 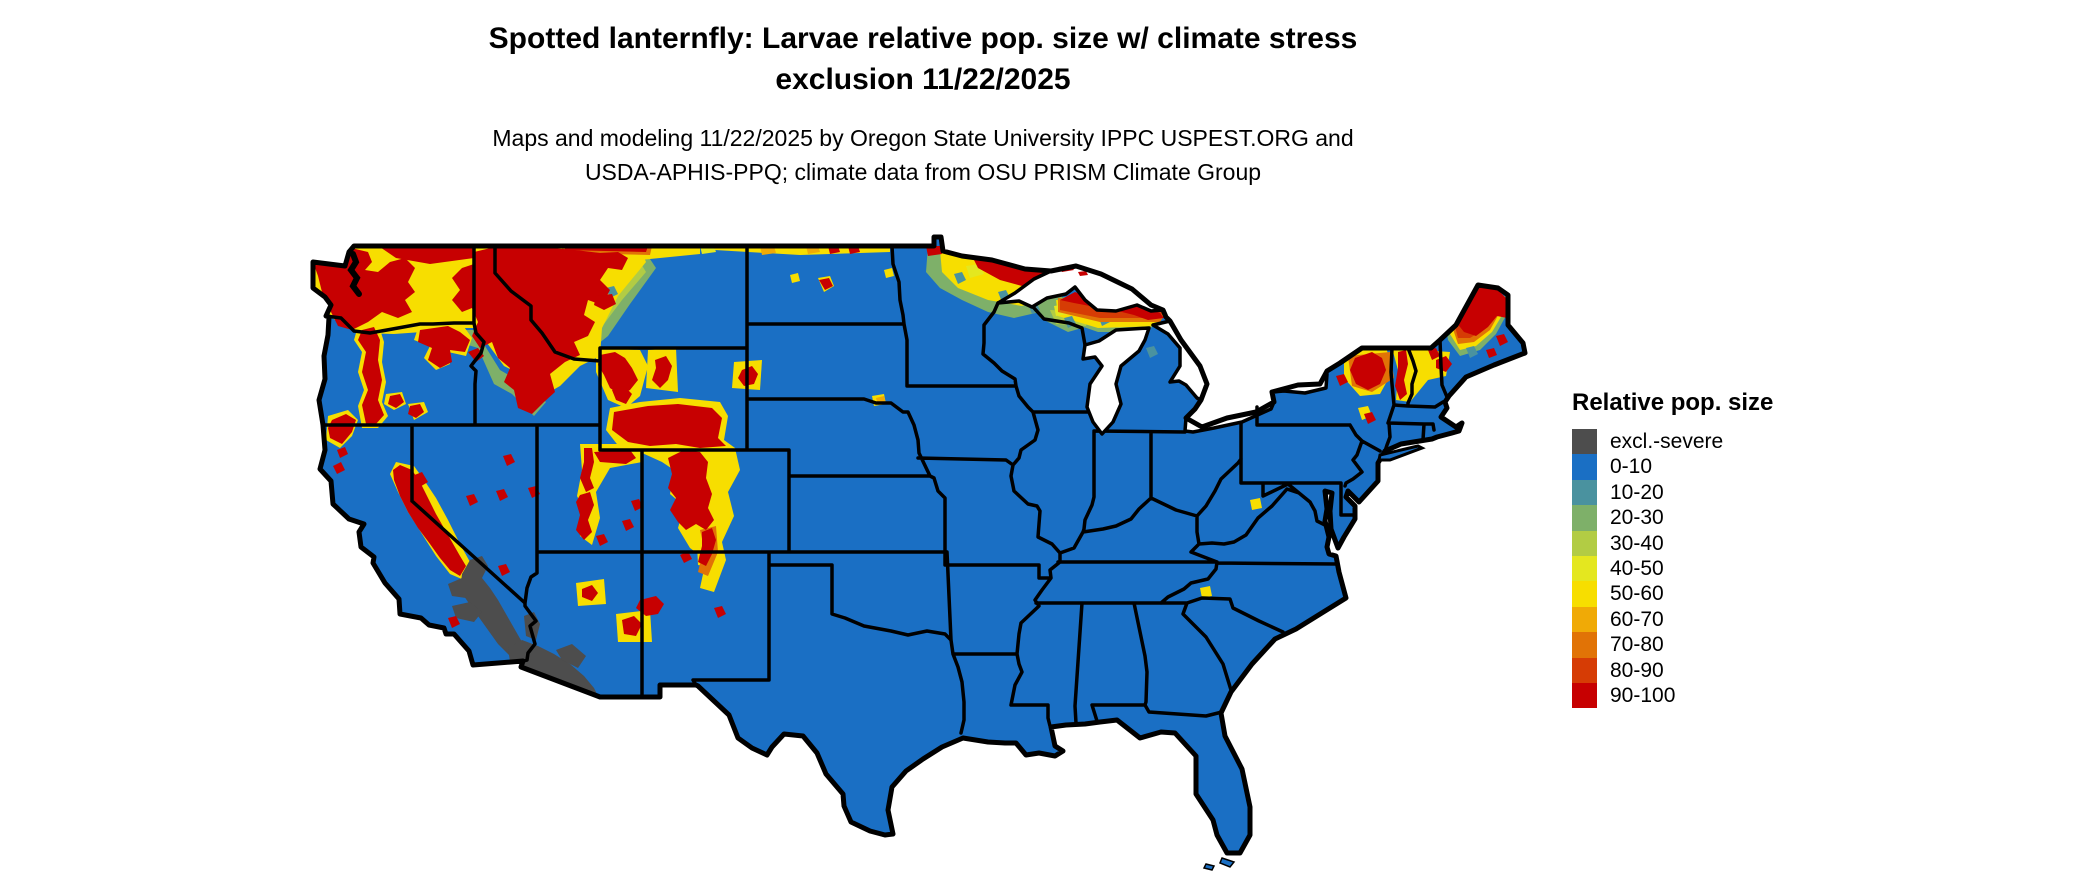 I want to click on legend-item-80-90: 80-90, so click(x=1722, y=670).